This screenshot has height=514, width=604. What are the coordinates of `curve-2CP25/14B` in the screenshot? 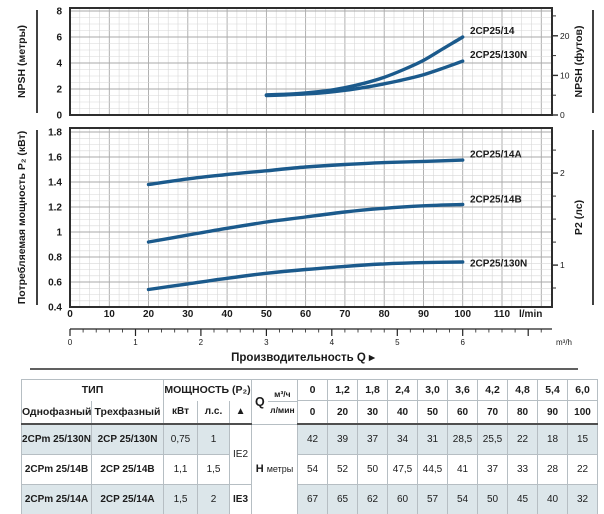 It's located at (305, 223).